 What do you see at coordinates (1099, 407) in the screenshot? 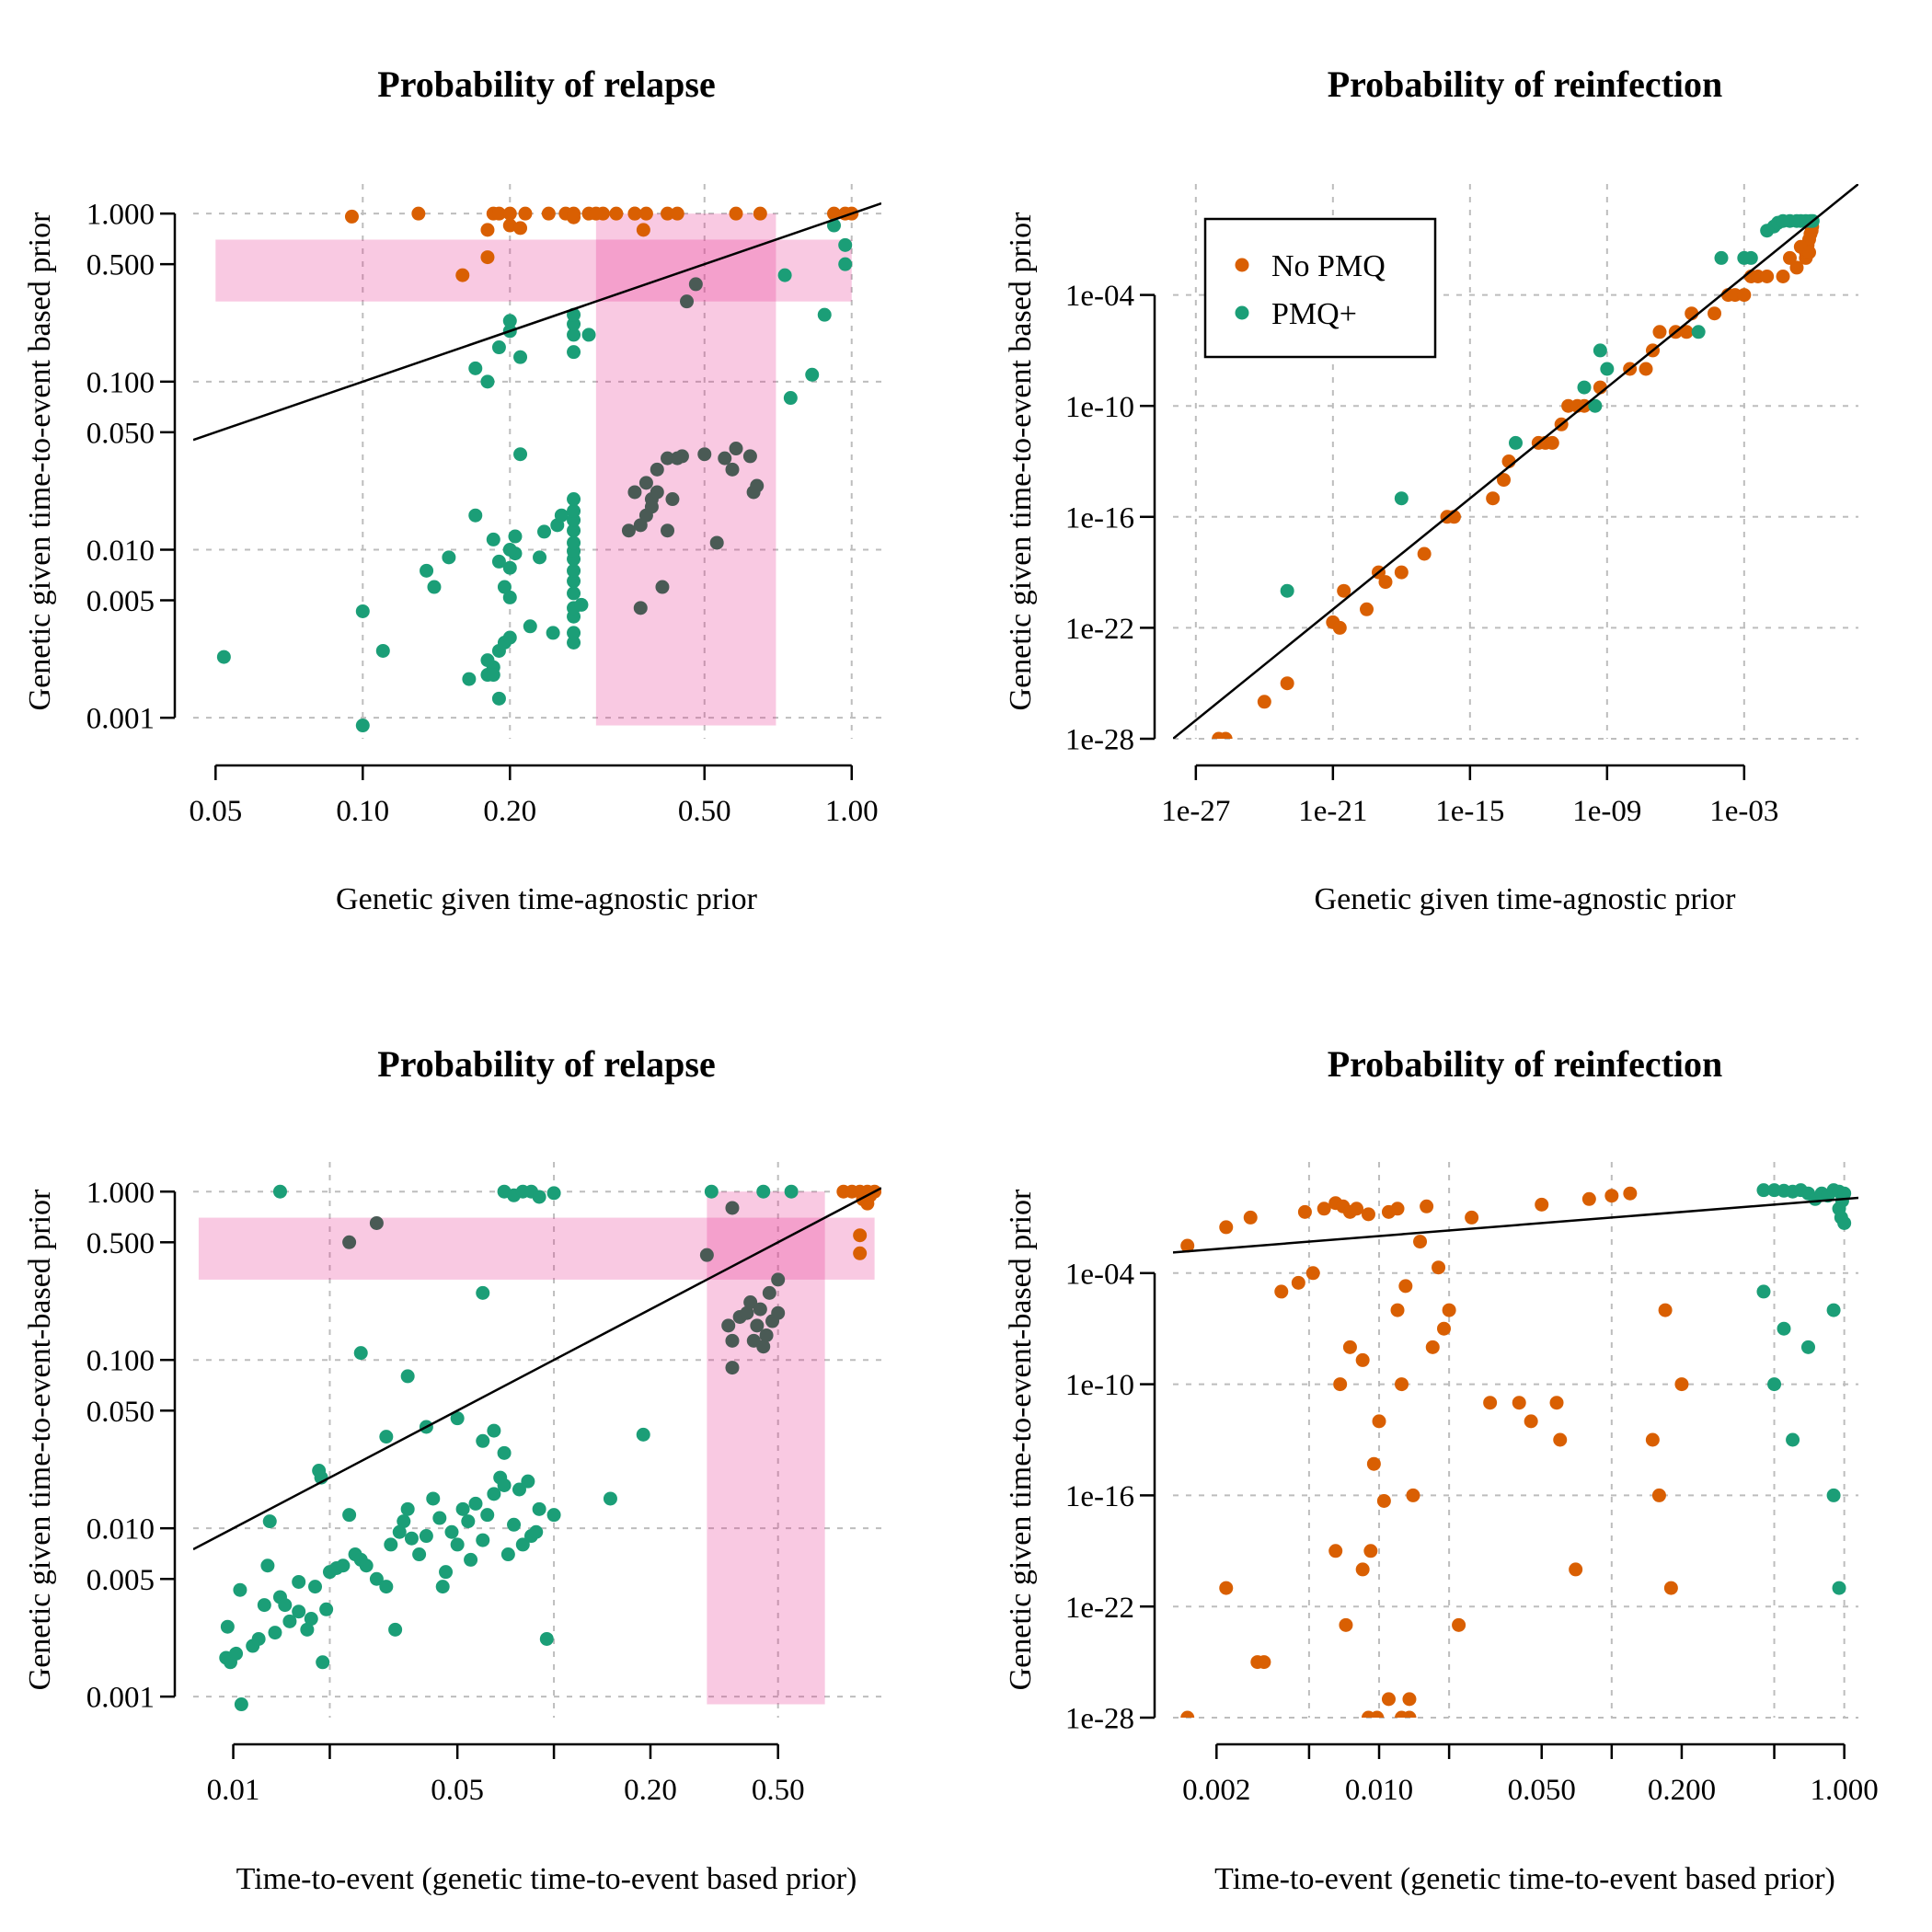
I see `y-tick-label: 1e-10` at bounding box center [1099, 407].